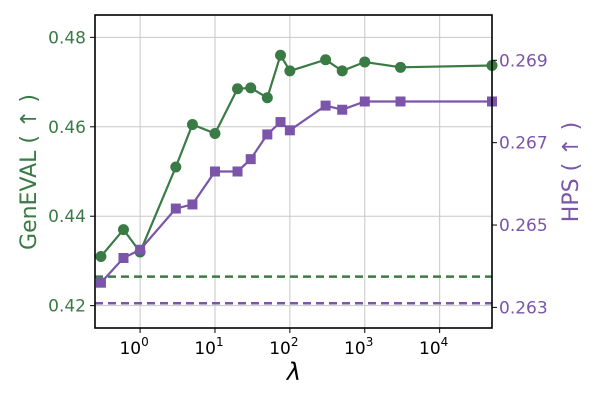 The height and width of the screenshot is (400, 600). I want to click on x-tick-label: 10⁰, so click(133, 347).